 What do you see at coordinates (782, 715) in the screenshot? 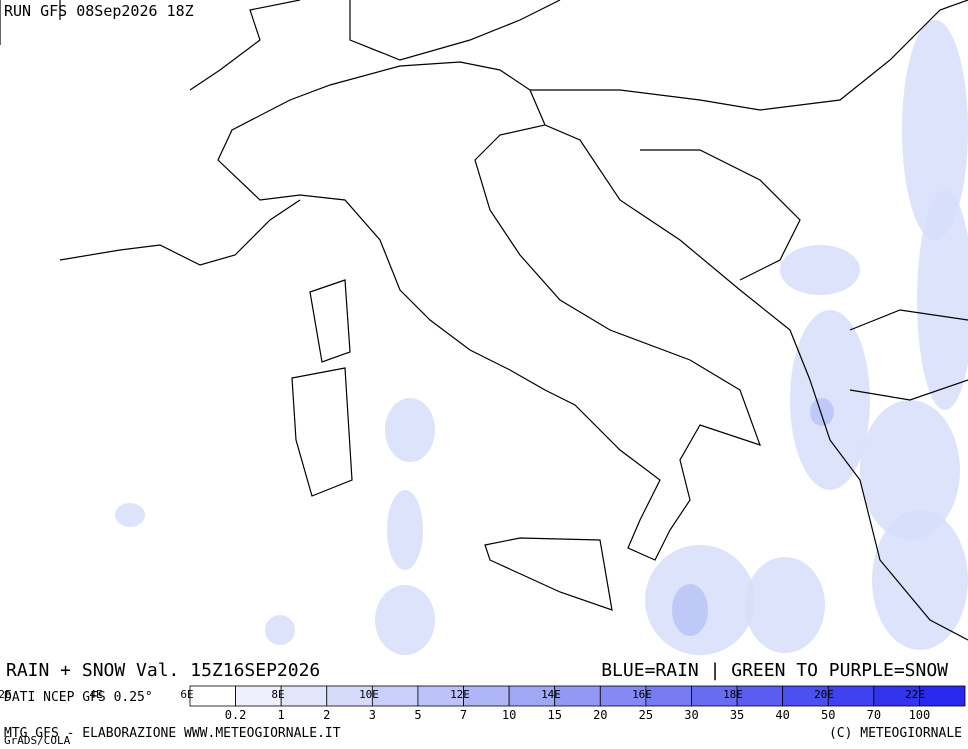
I see `legend-label: 40` at bounding box center [782, 715].